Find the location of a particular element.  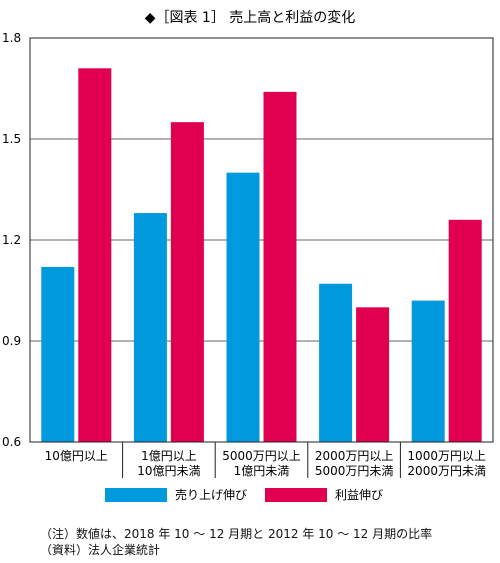

x-tick-label: 5000万円未満 is located at coordinates (354, 471).